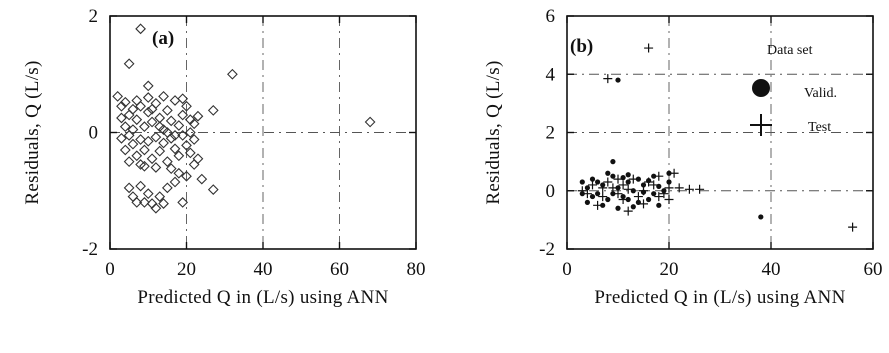 This screenshot has height=353, width=889. What do you see at coordinates (163, 38) in the screenshot?
I see `panel-a-label: (a)` at bounding box center [163, 38].